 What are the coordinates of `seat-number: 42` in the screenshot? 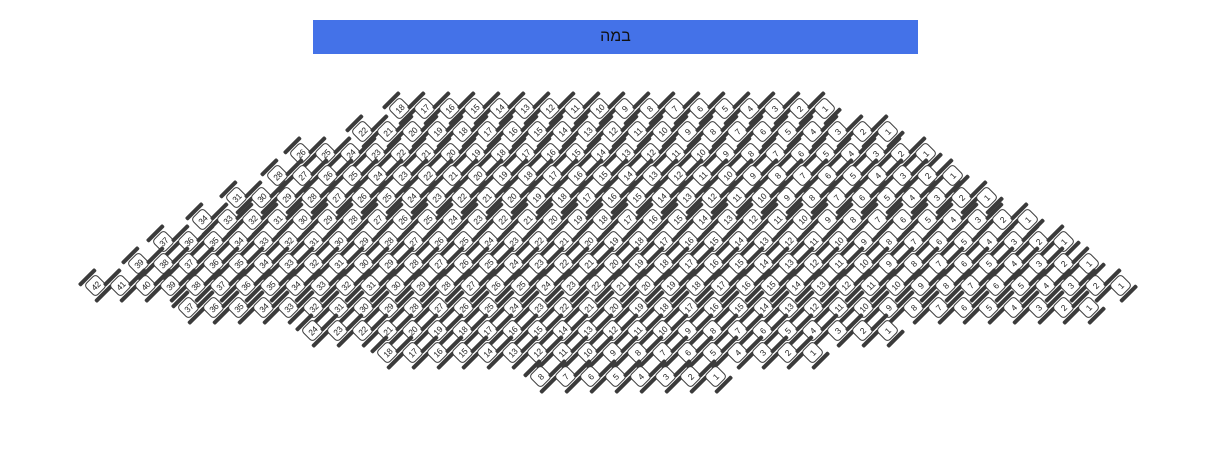 It's located at (95, 285).